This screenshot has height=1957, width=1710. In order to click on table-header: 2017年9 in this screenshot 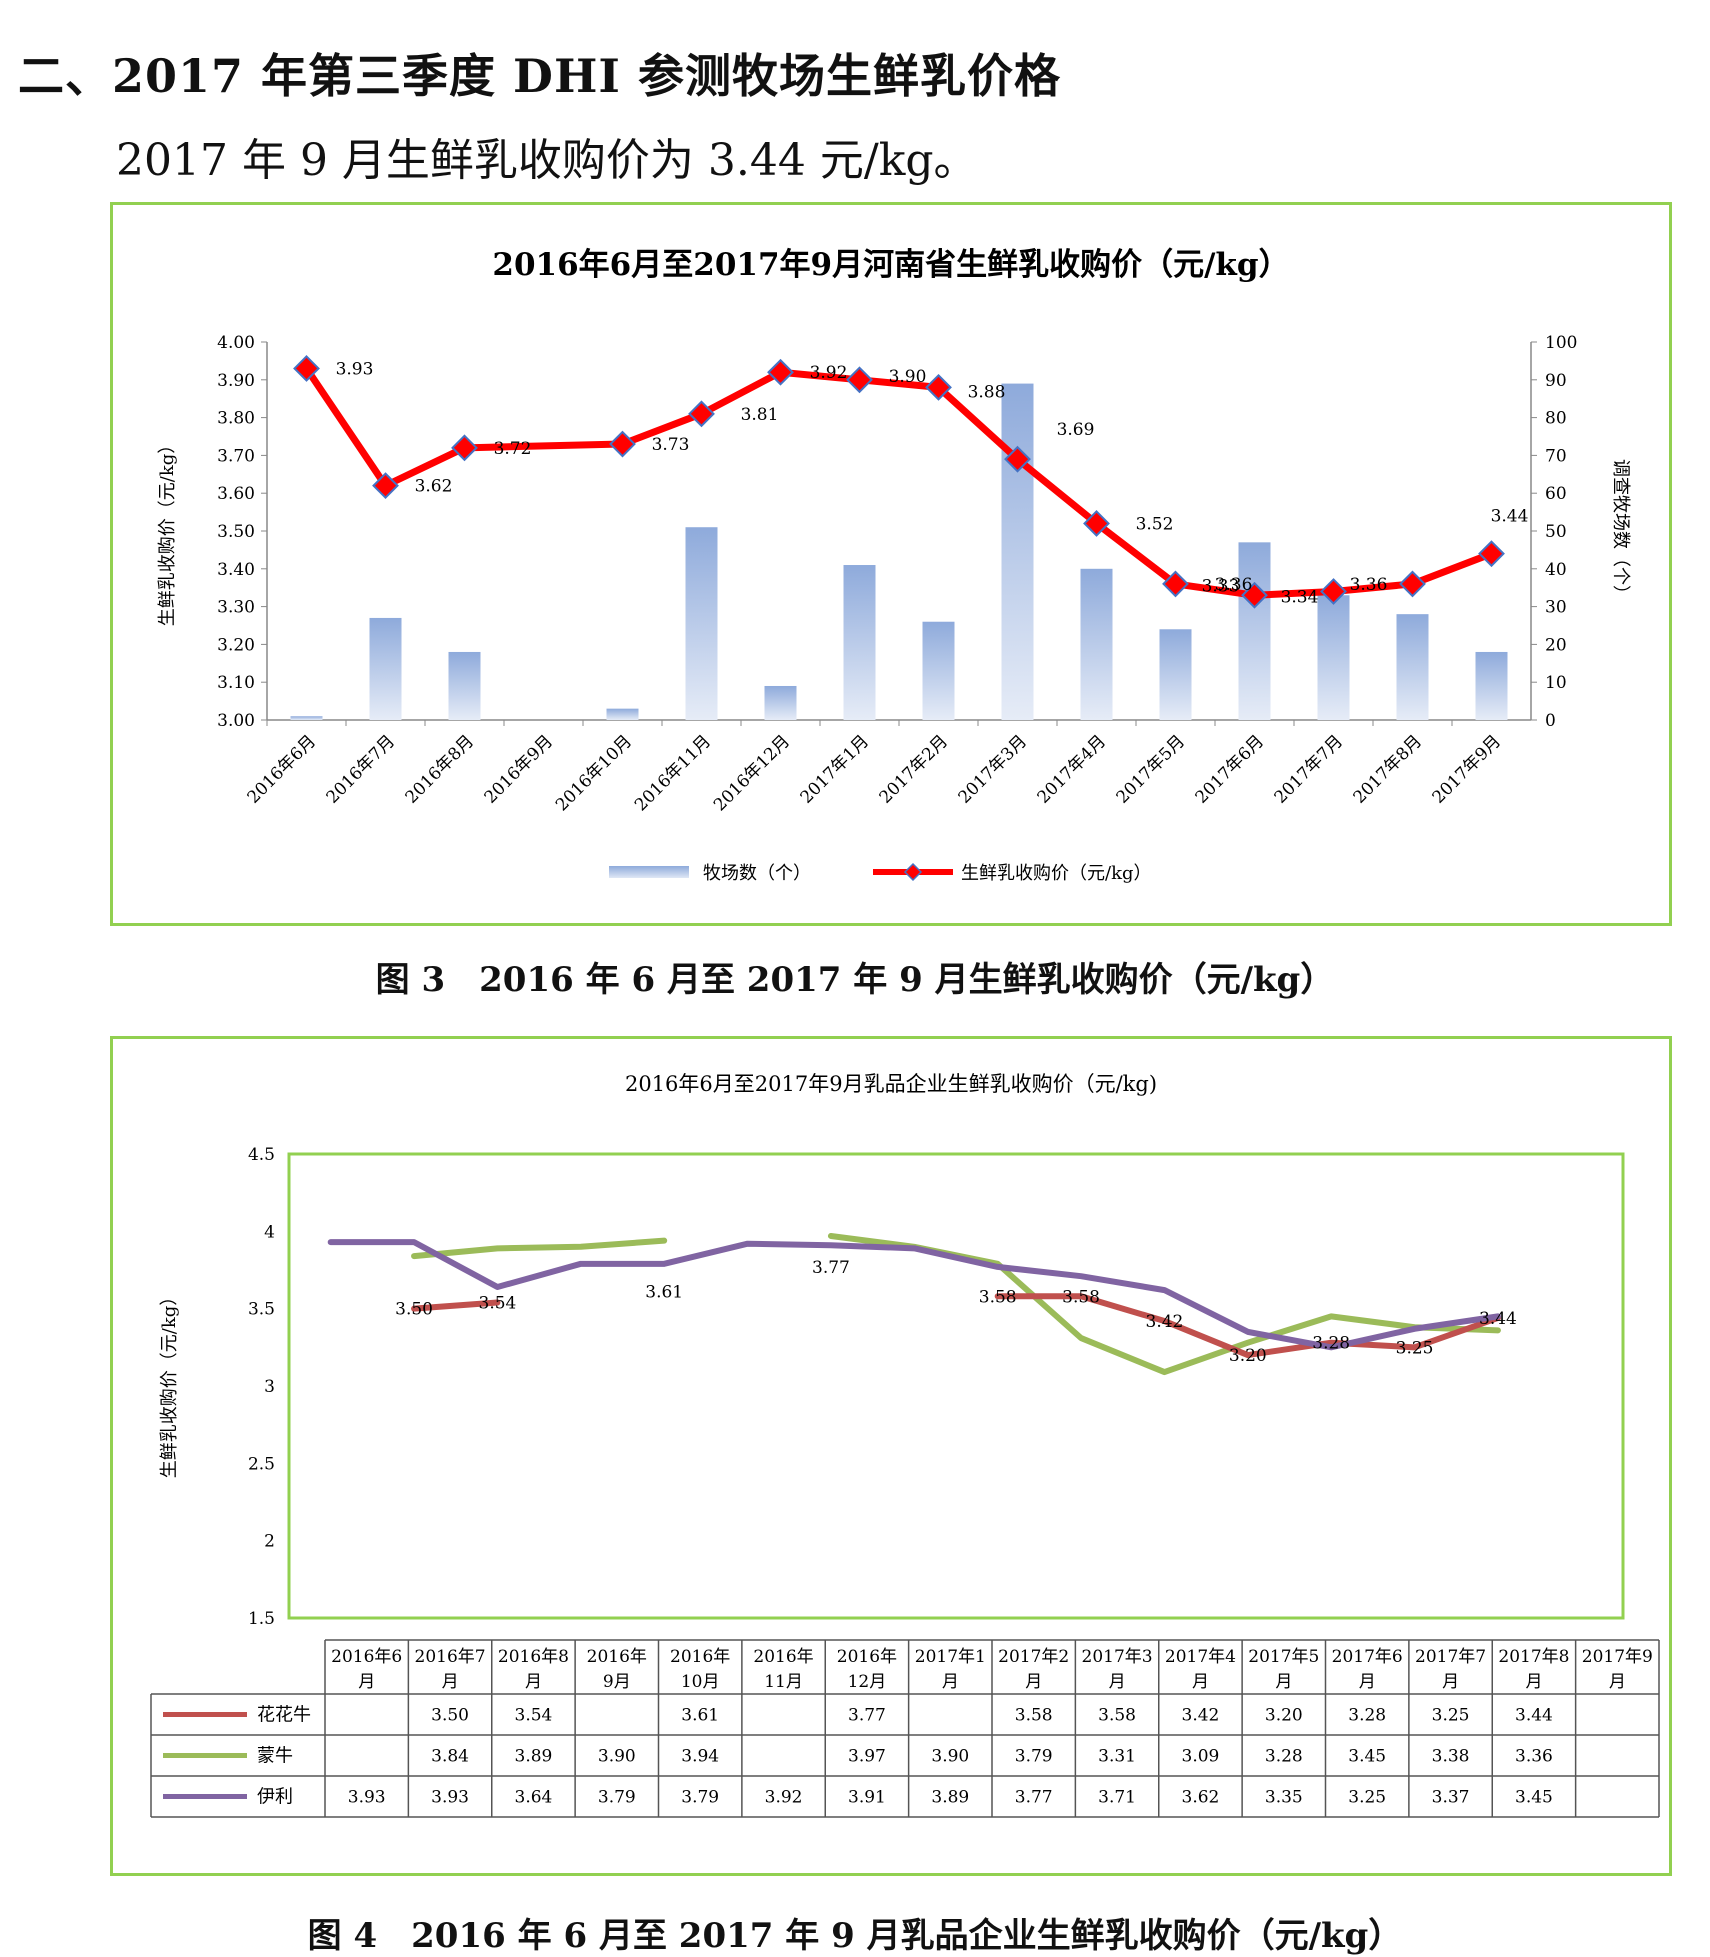, I will do `click(1617, 1657)`.